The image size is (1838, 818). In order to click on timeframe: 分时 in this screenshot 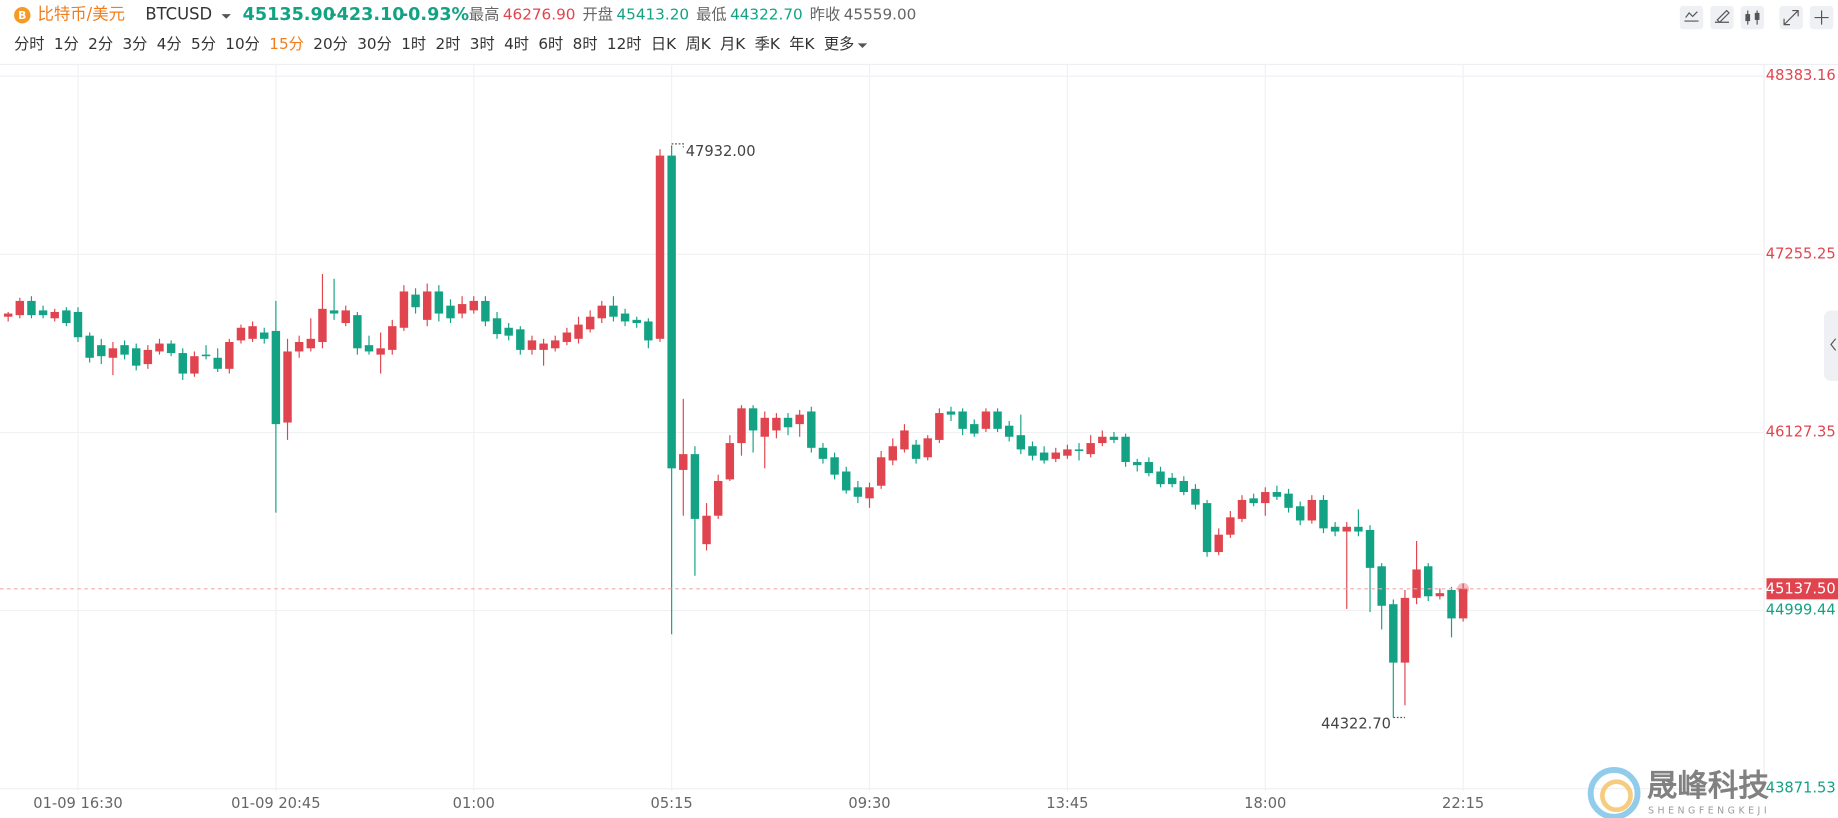, I will do `click(29, 44)`.